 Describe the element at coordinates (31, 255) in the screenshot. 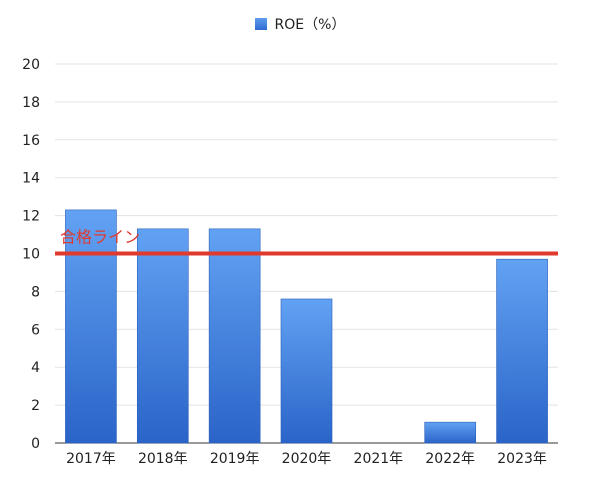

I see `y-tick-label: 10` at that location.